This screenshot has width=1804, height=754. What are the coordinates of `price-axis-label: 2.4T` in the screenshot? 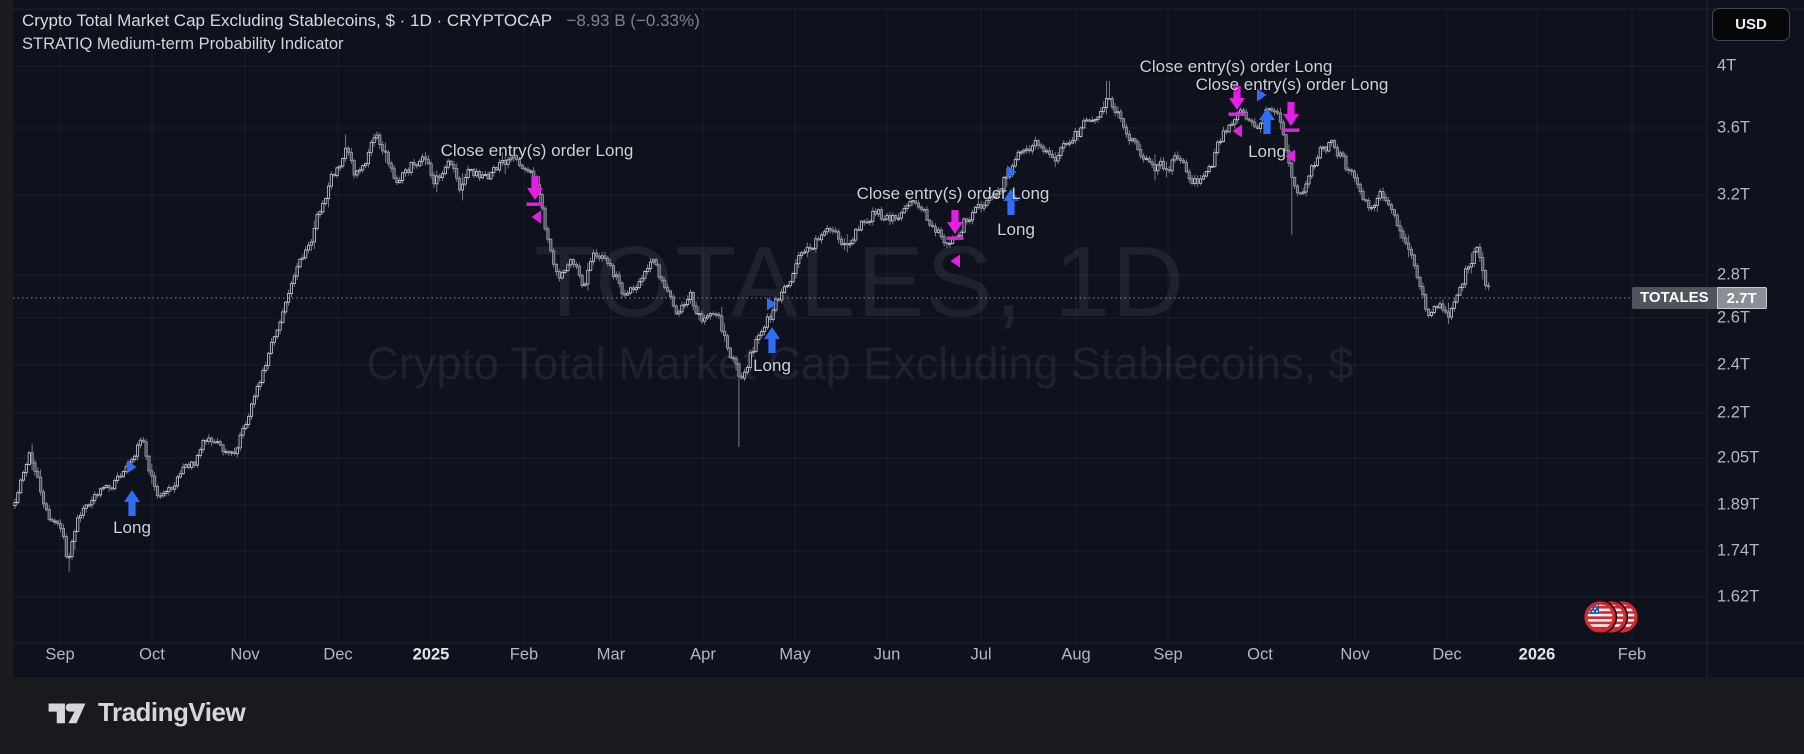 It's located at (1734, 364).